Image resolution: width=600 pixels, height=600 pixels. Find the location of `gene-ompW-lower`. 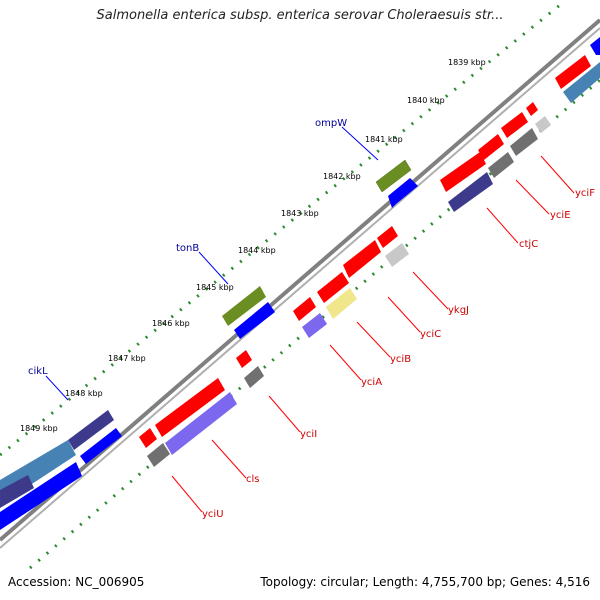

gene-ompW-lower is located at coordinates (403, 193).